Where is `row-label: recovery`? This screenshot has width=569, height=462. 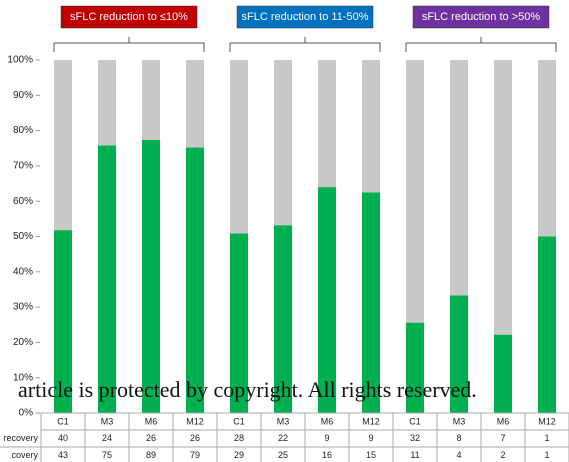 row-label: recovery is located at coordinates (20, 438).